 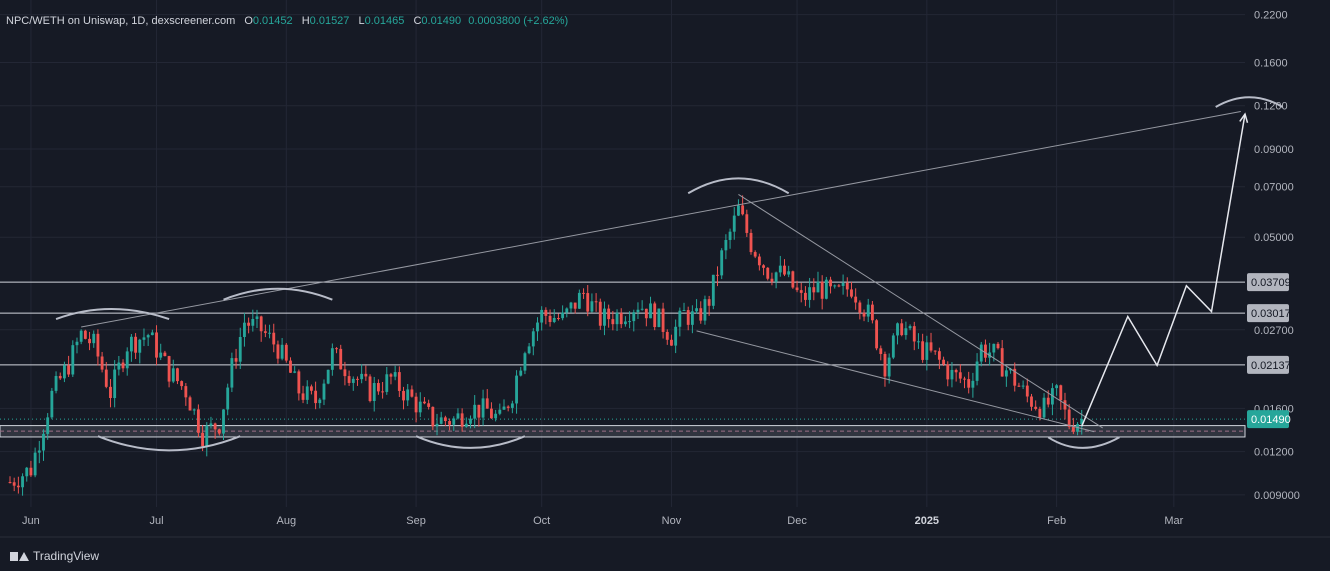 What do you see at coordinates (518, 21) in the screenshot?
I see `change-value: 0.0003800 (+2.62%)` at bounding box center [518, 21].